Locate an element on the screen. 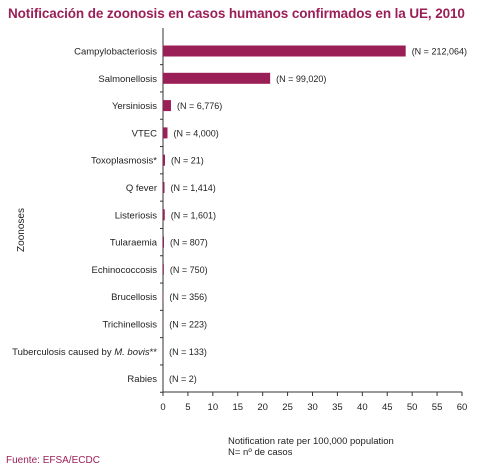 The height and width of the screenshot is (472, 500). n-label: (N = 212,064) is located at coordinates (439, 52).